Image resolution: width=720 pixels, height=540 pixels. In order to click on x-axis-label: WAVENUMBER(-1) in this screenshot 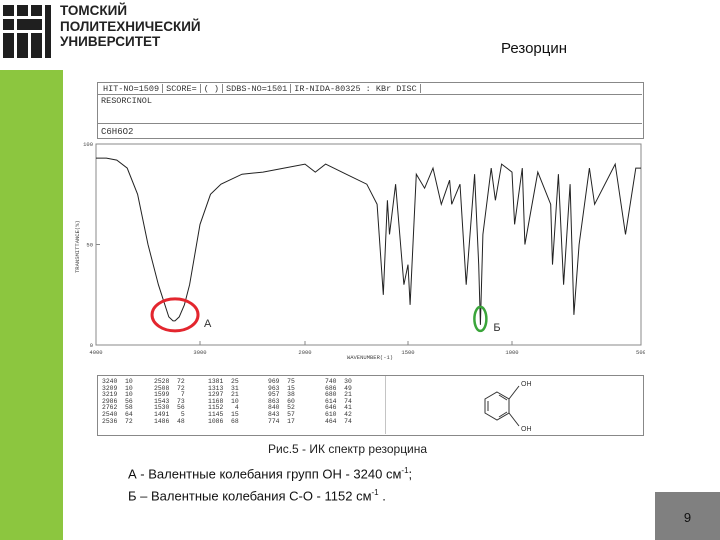, I will do `click(370, 357)`.